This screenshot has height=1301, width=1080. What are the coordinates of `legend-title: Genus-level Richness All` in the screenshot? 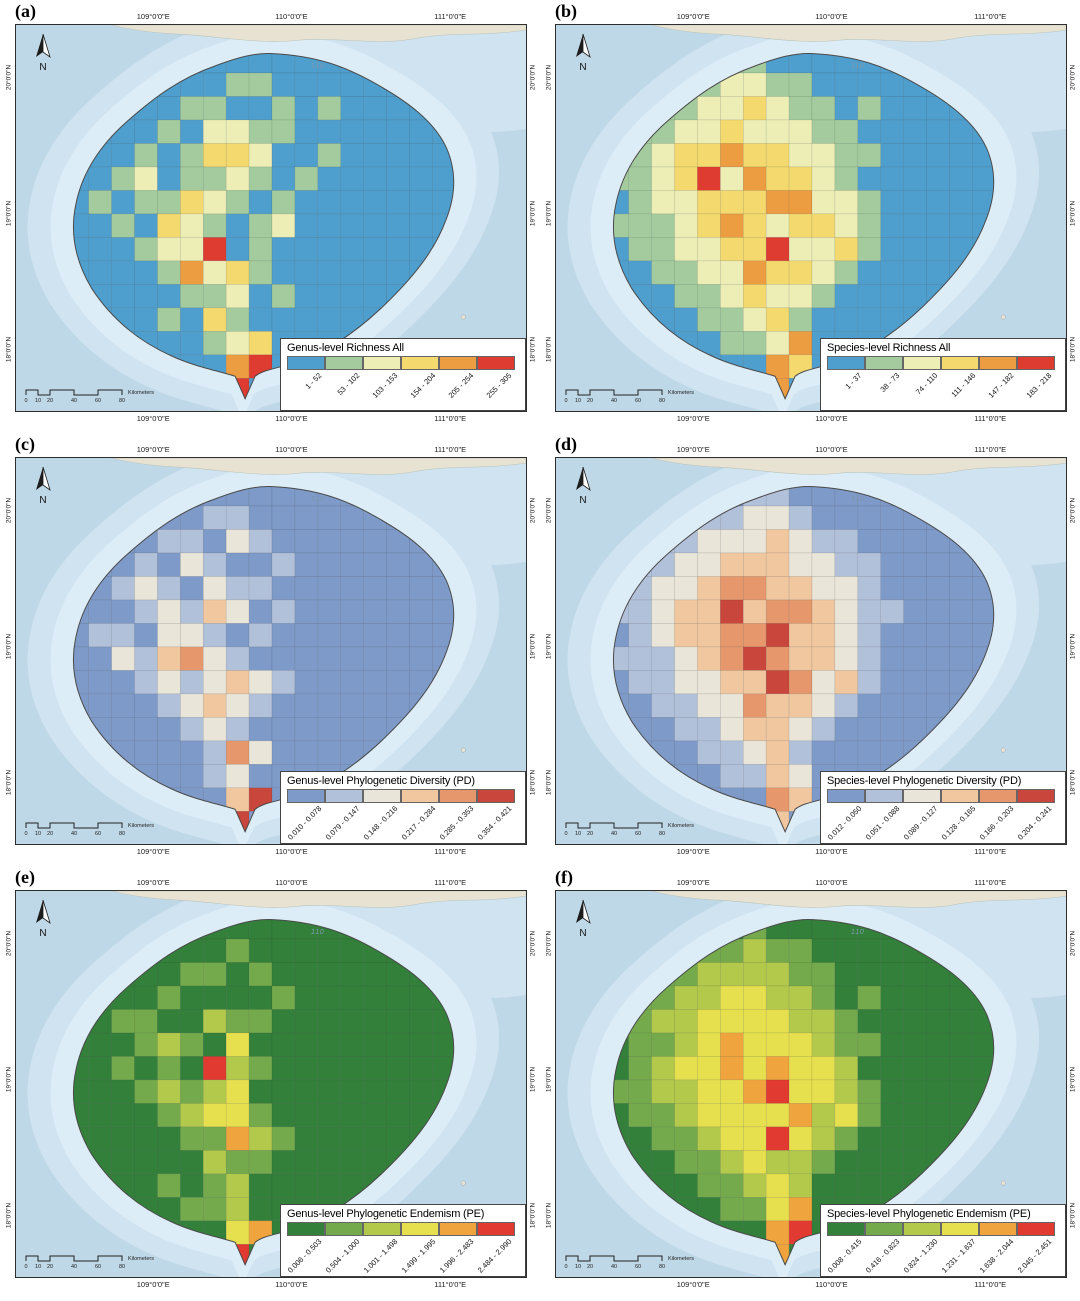 It's located at (345, 348).